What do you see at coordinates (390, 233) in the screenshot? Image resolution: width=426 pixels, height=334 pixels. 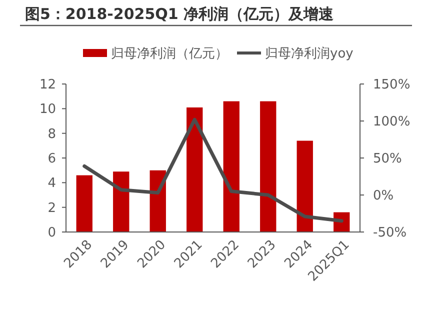 I see `y2-tick-label: -50%` at bounding box center [390, 233].